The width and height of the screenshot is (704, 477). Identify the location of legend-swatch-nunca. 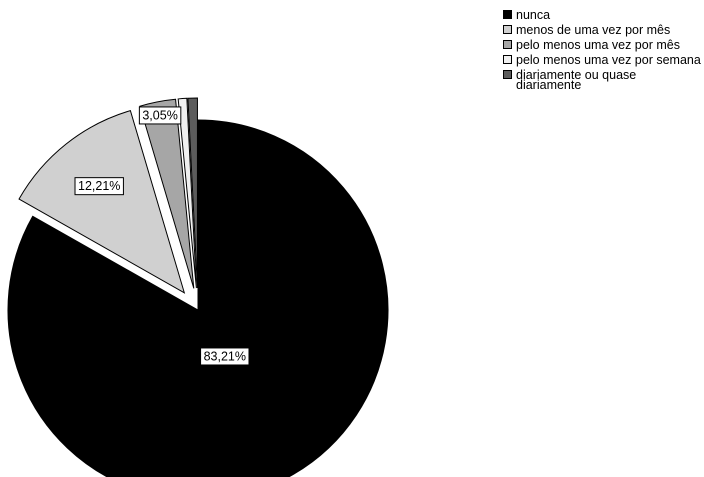
(507, 14).